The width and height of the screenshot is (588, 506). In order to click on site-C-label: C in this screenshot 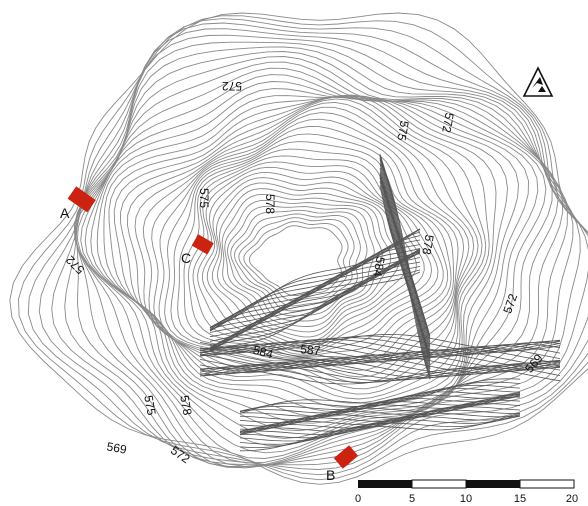, I will do `click(186, 258)`.